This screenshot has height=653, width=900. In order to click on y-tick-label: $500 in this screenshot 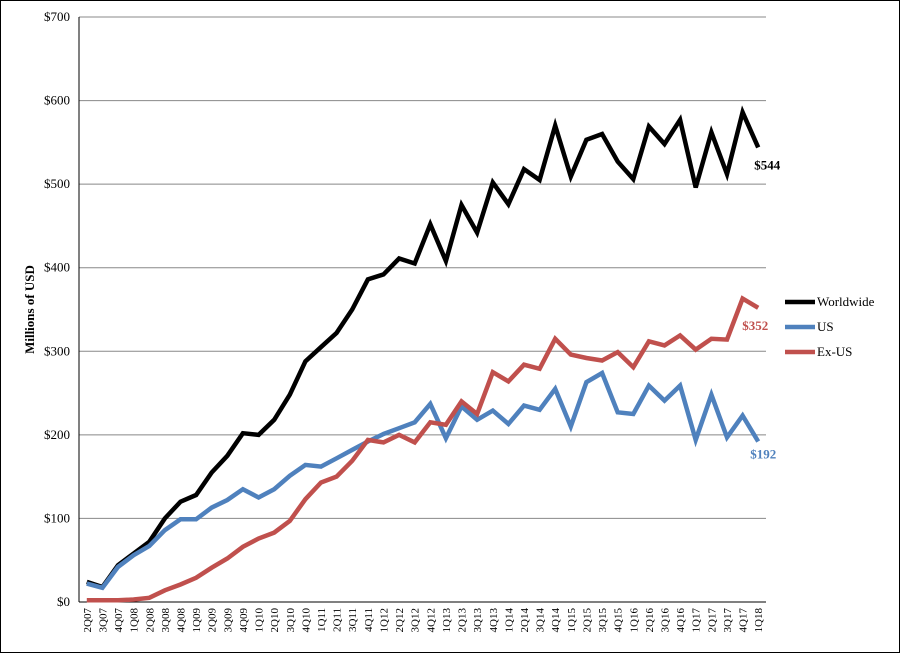, I will do `click(57, 183)`.